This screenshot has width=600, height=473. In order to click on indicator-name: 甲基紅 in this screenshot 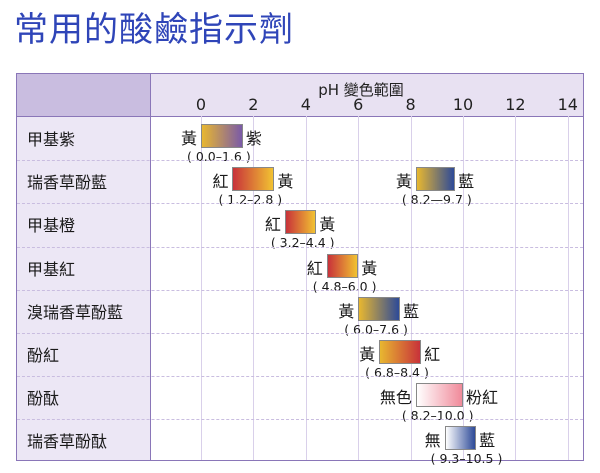, I will do `click(51, 269)`.